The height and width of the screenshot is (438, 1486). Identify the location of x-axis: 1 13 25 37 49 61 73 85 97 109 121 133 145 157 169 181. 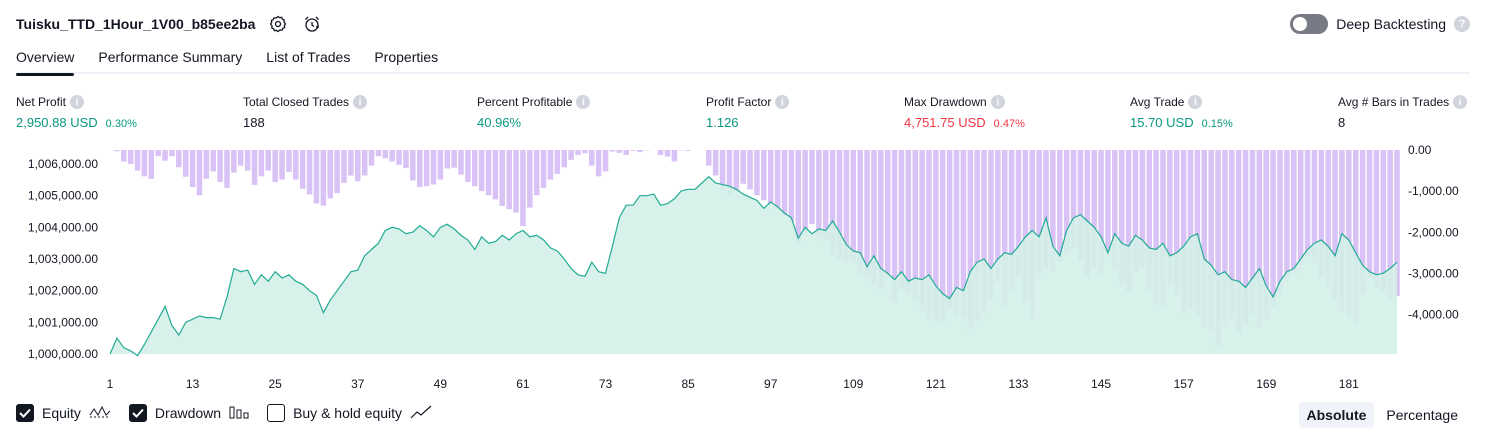
(733, 384).